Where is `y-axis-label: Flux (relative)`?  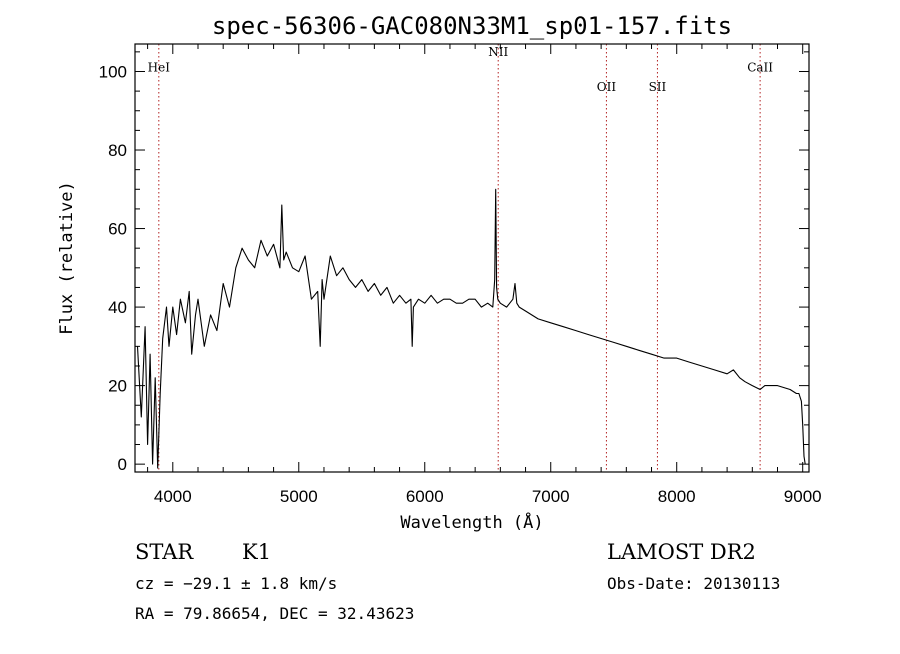
y-axis-label: Flux (relative) is located at coordinates (67, 258).